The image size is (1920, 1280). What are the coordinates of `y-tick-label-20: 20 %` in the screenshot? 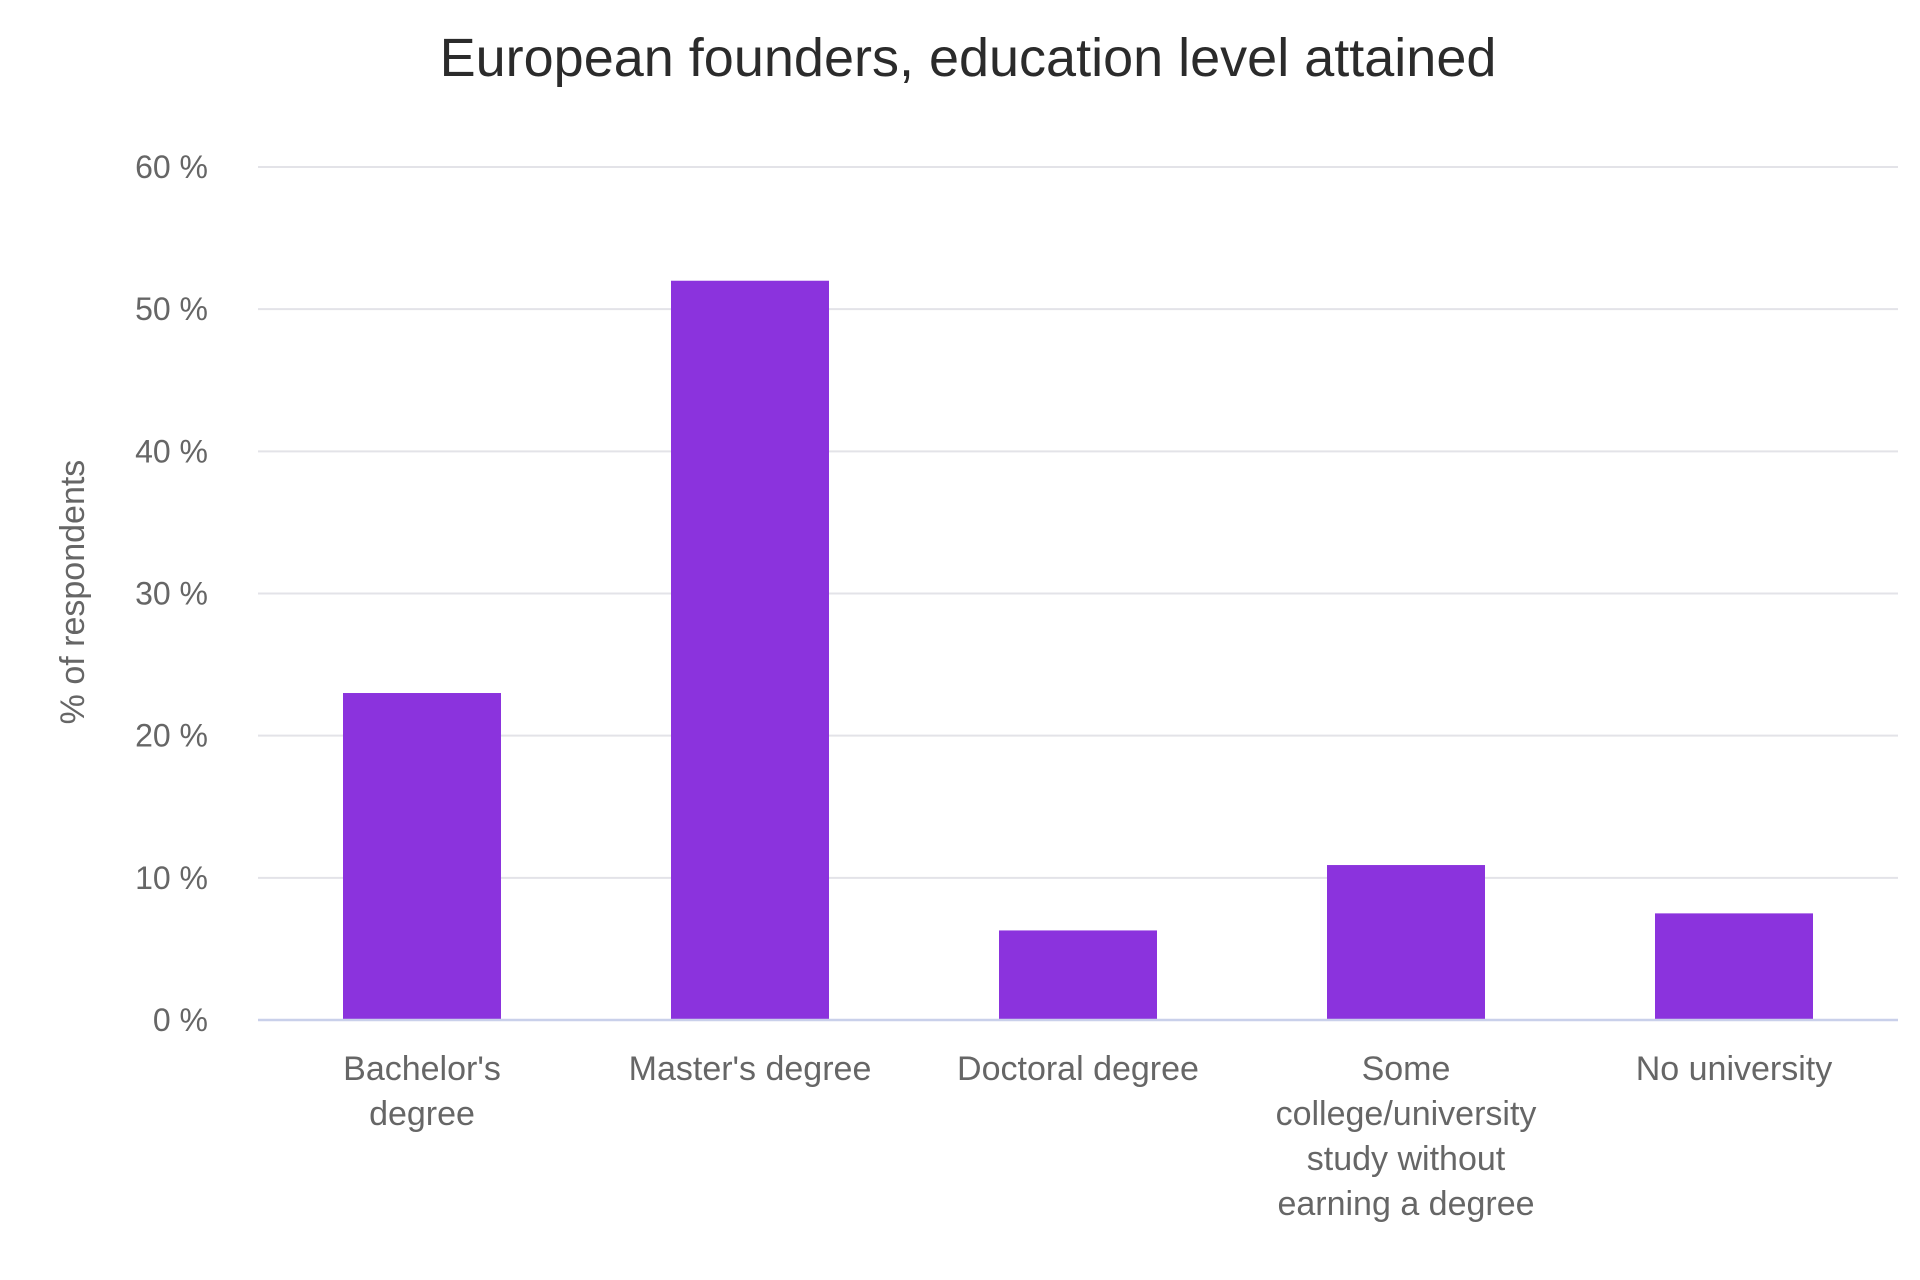 It's located at (171, 736).